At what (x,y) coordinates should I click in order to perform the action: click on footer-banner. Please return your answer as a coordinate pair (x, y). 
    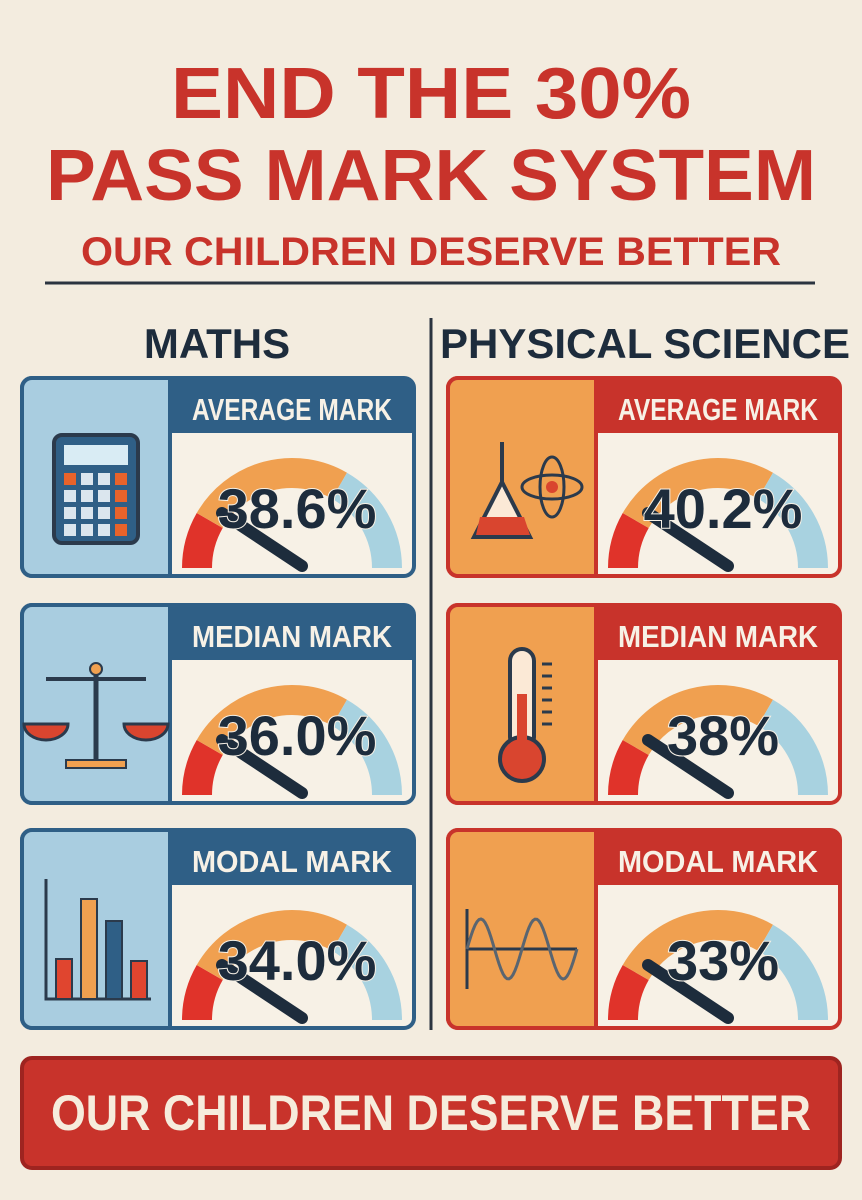
    Looking at the image, I should click on (431, 1113).